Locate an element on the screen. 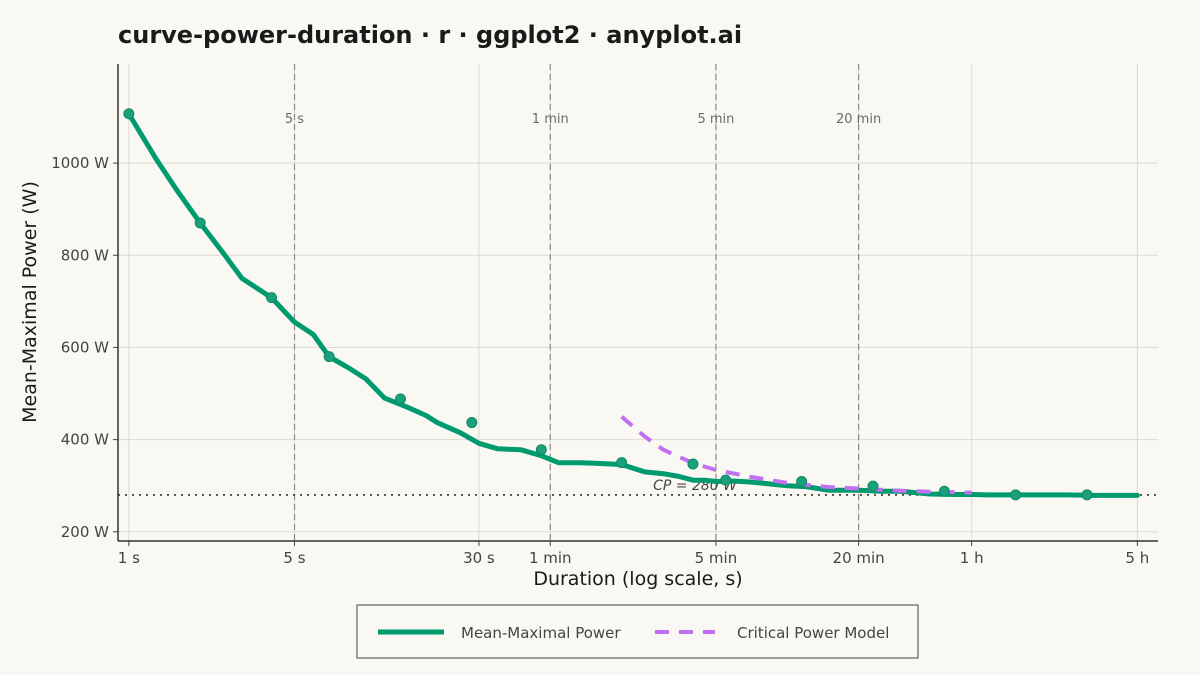  critical-power-line: CP = 280 W is located at coordinates (638, 487).